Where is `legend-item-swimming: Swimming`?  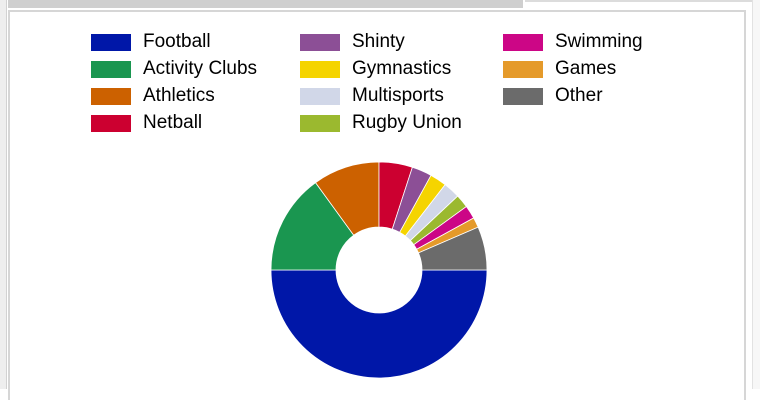 legend-item-swimming: Swimming is located at coordinates (573, 42).